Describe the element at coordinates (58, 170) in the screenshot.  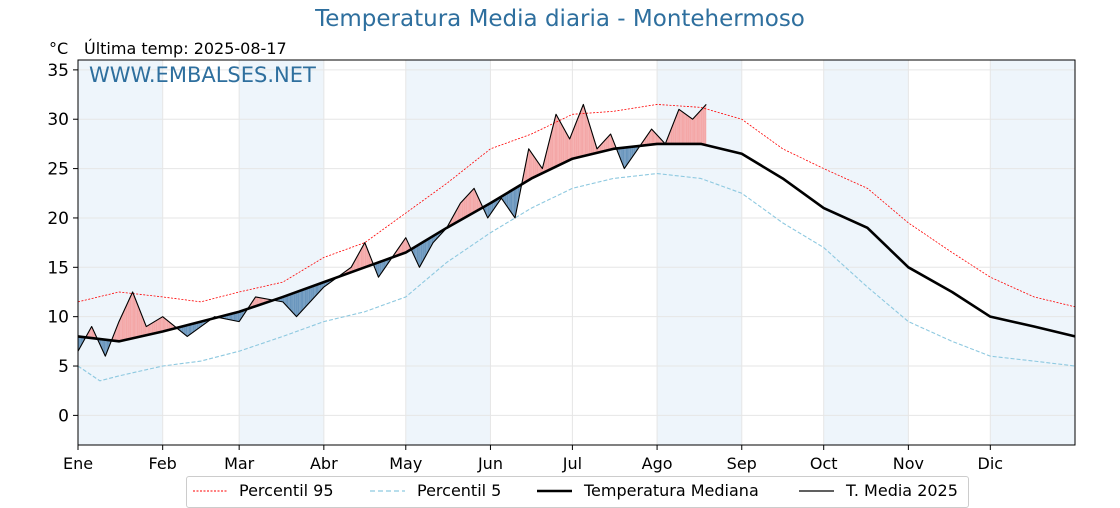
I see `y-tick-label: 25` at that location.